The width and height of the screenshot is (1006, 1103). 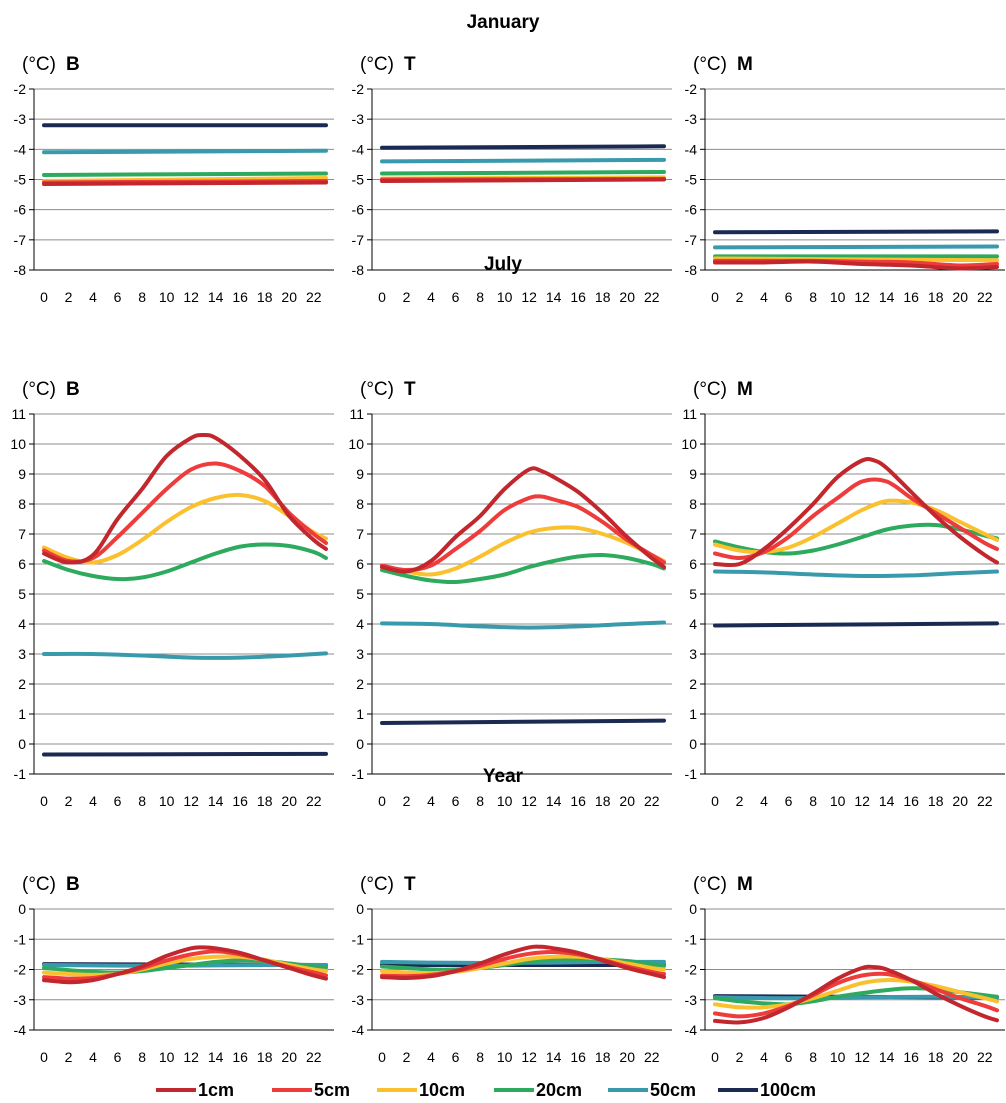 I want to click on panel-january-m: (°C) M -2 -3 -4 -5 -6 -7 -8 0 2 4 6 8 10 12 14 16 18 20 22, so click(x=845, y=179).